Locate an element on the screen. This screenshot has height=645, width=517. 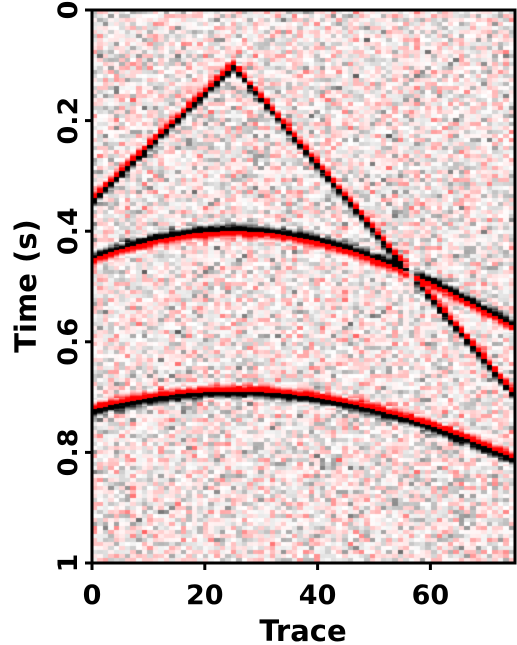
y-axis: 0 0.2 0.4 0.6 0.8 1 is located at coordinates (72, 287).